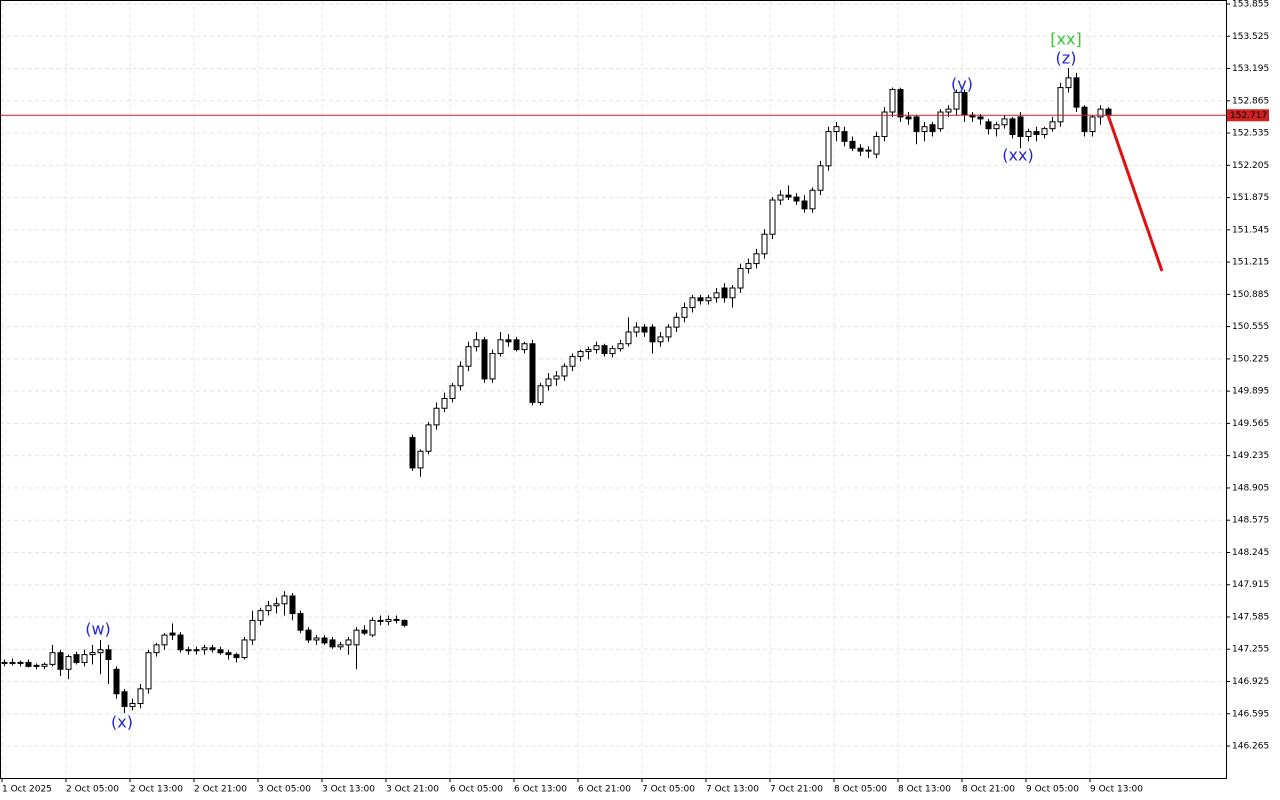 The height and width of the screenshot is (800, 1280). Describe the element at coordinates (1250, 230) in the screenshot. I see `y-tick-label: 151.545` at that location.